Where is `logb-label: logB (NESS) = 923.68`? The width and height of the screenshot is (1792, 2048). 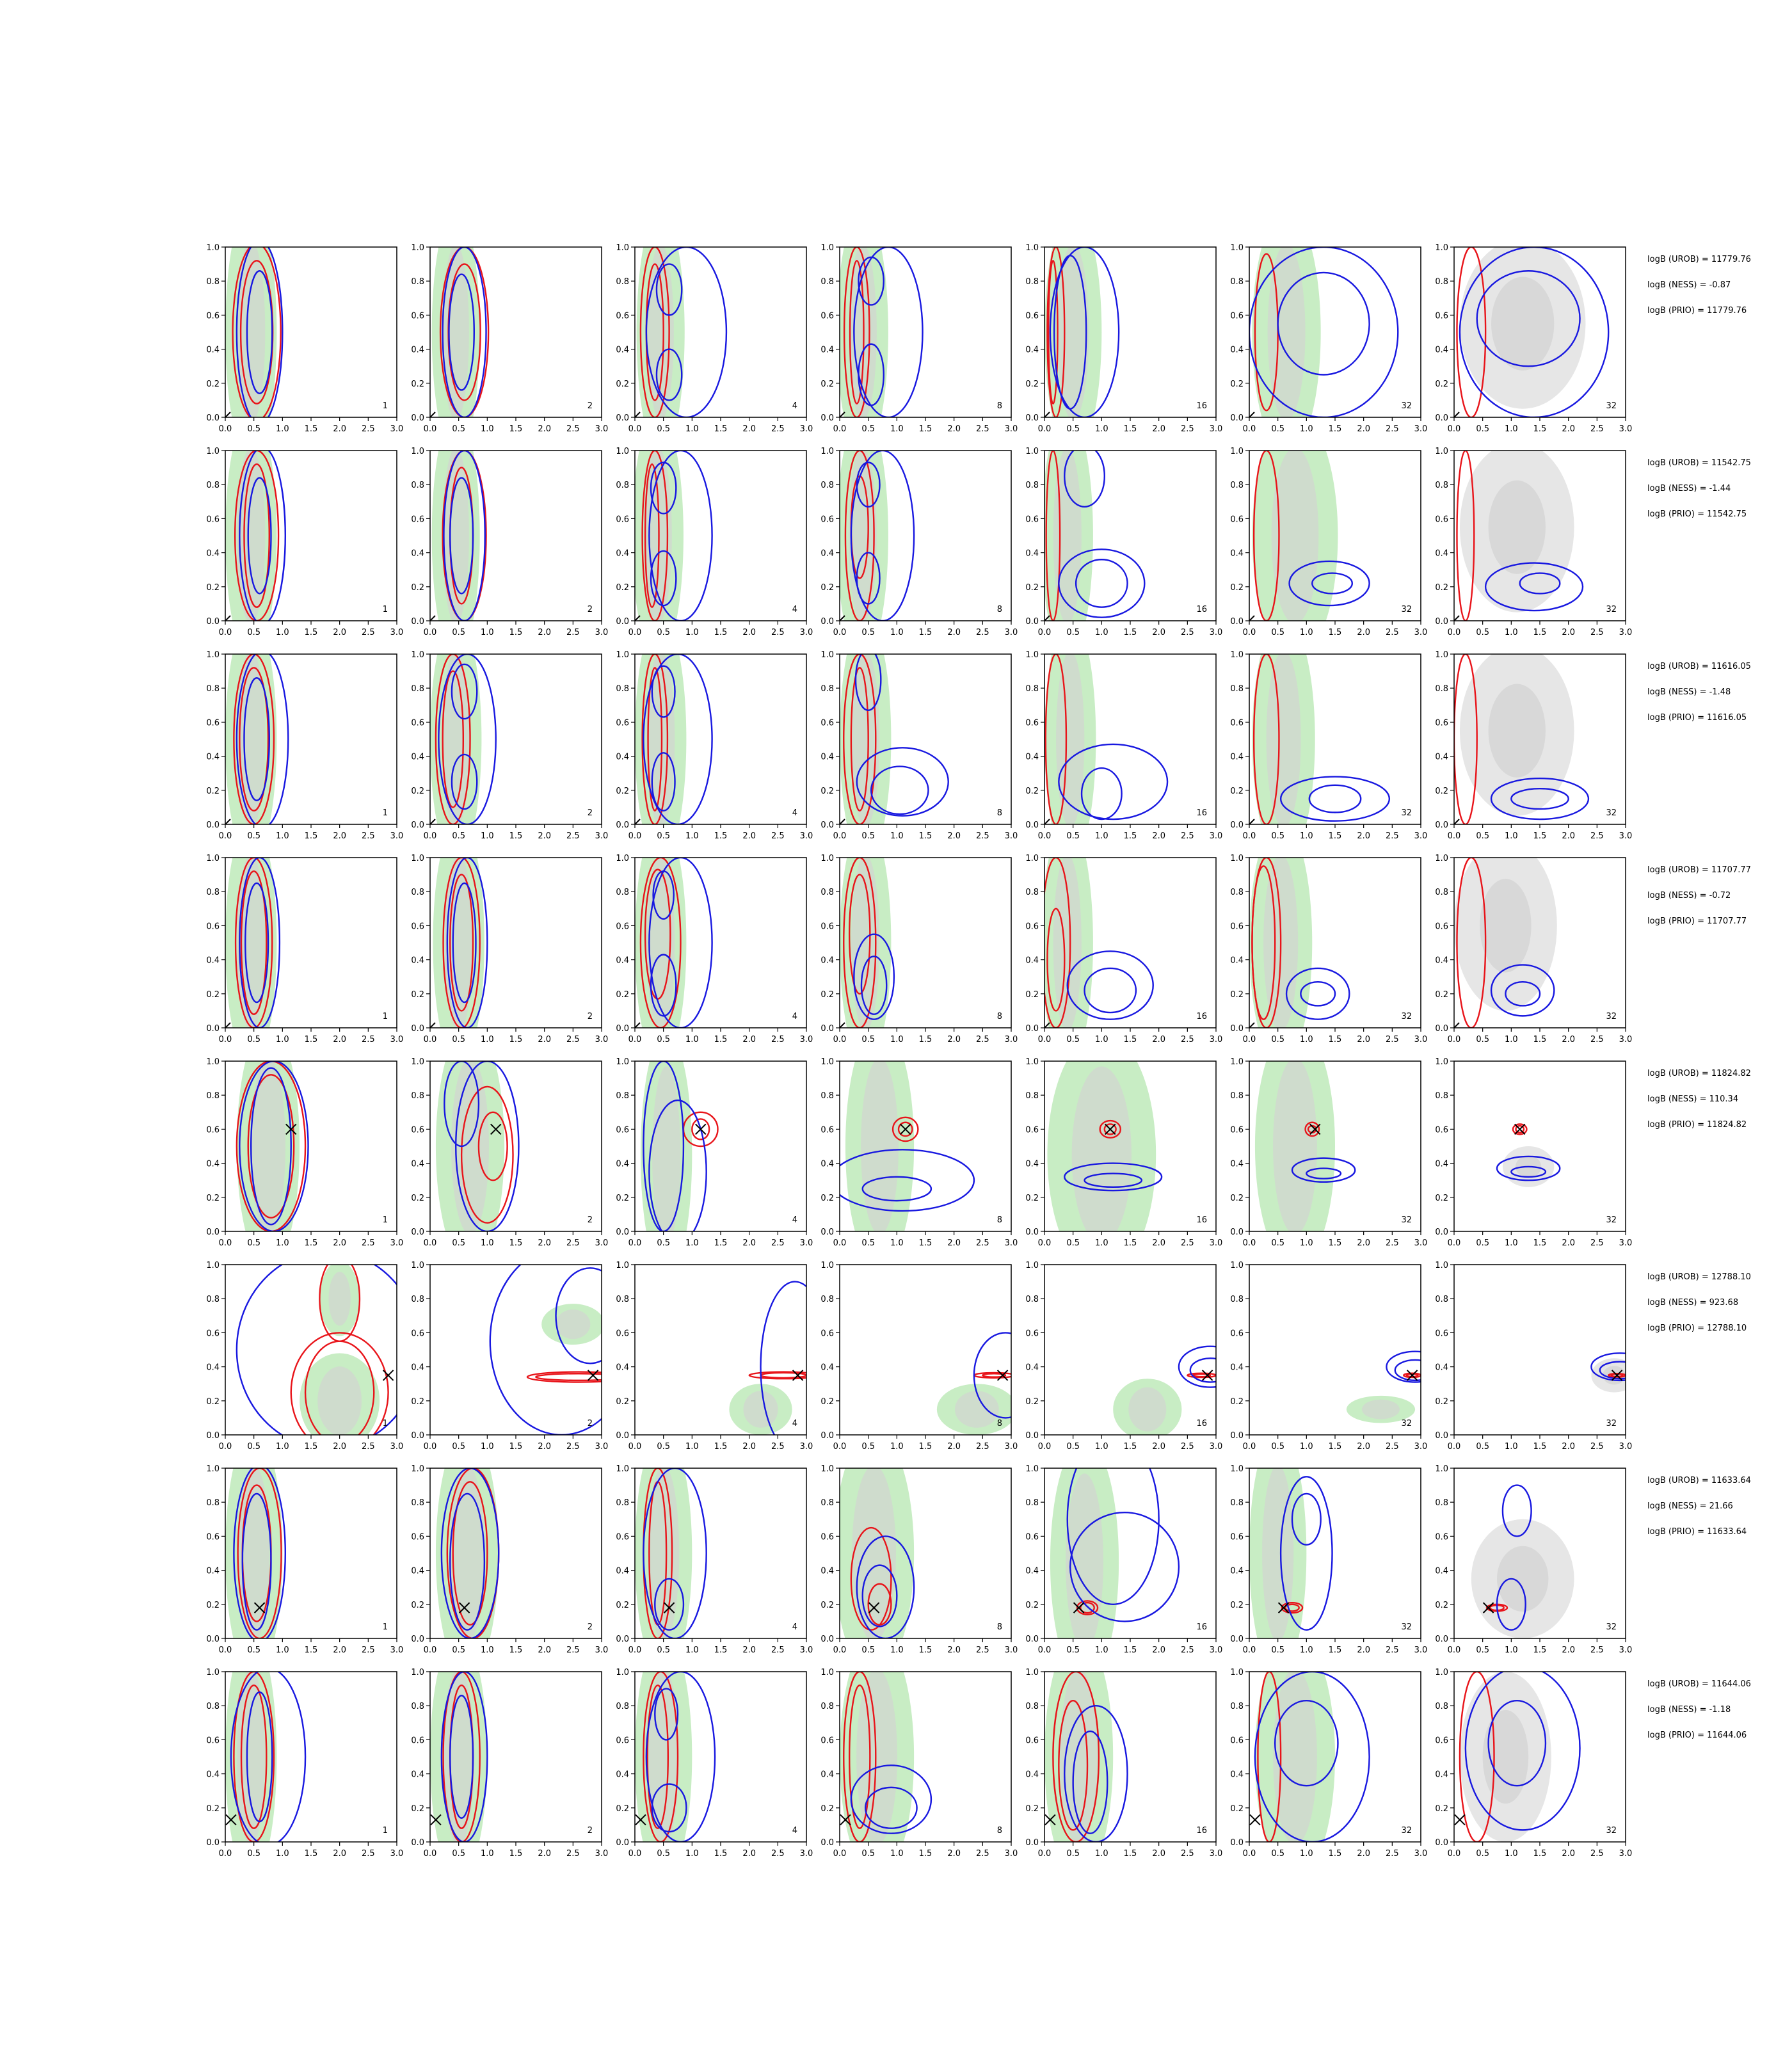 logb-label: logB (NESS) = 923.68 is located at coordinates (1693, 1303).